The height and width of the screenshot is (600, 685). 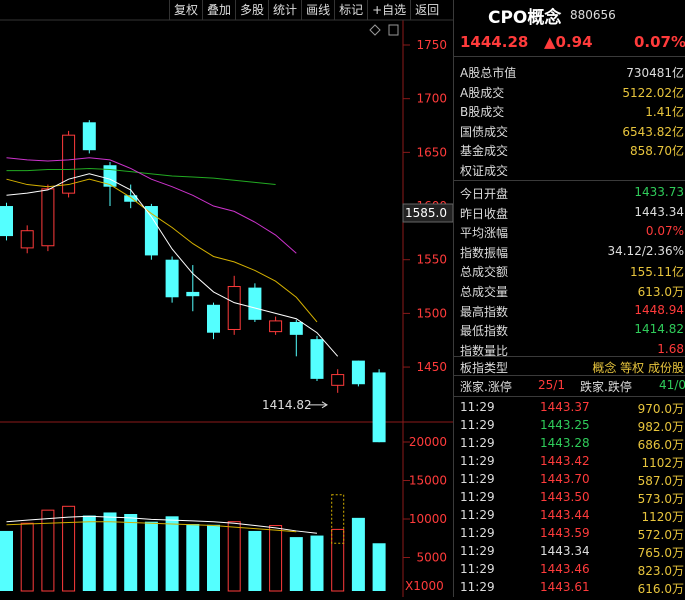 What do you see at coordinates (672, 385) in the screenshot?
I see `fall-value: 41/0` at bounding box center [672, 385].